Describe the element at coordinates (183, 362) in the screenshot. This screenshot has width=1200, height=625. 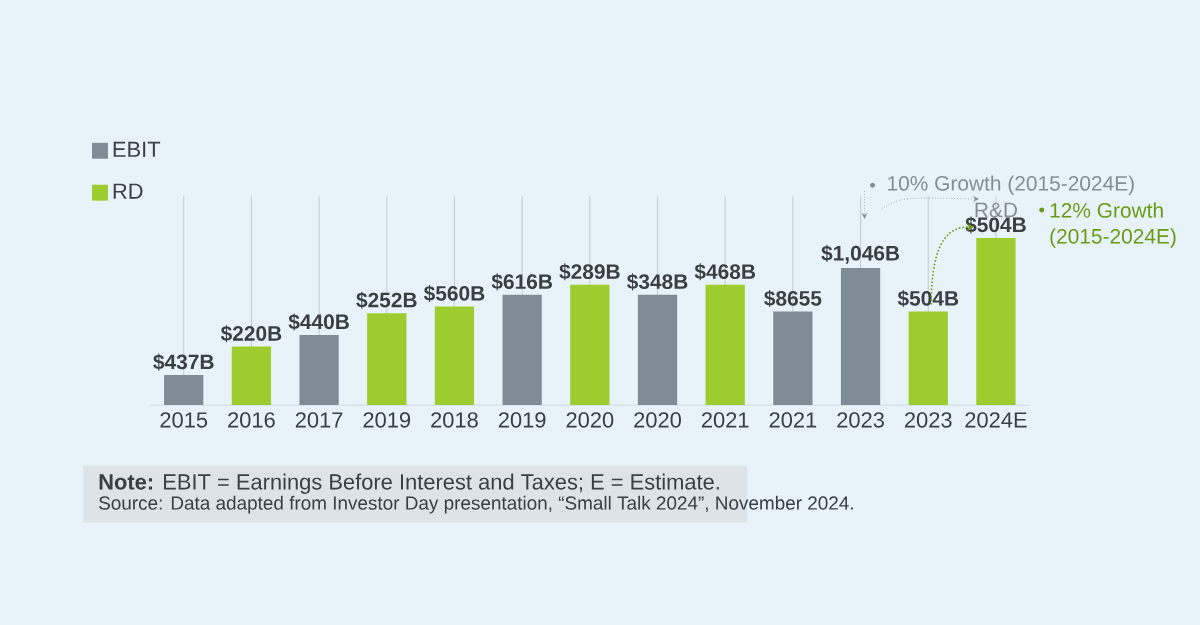
I see `text: $437B` at that location.